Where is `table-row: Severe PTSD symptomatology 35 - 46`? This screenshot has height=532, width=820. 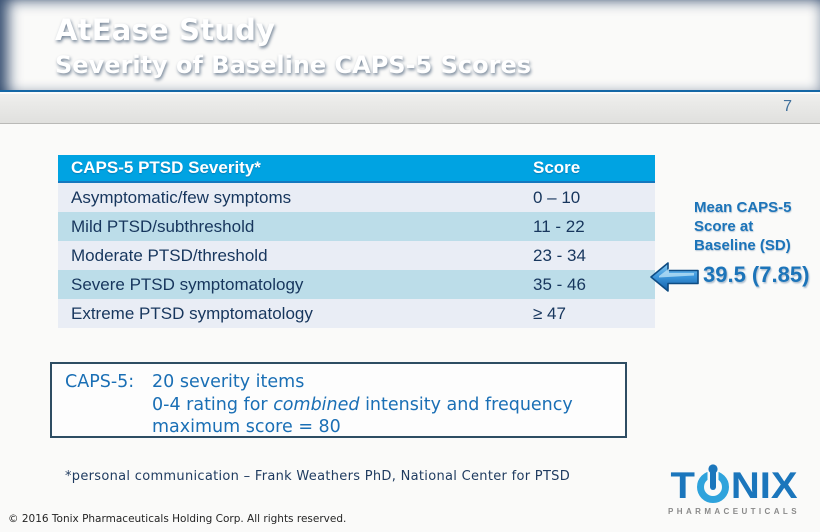 table-row: Severe PTSD symptomatology 35 - 46 is located at coordinates (356, 284).